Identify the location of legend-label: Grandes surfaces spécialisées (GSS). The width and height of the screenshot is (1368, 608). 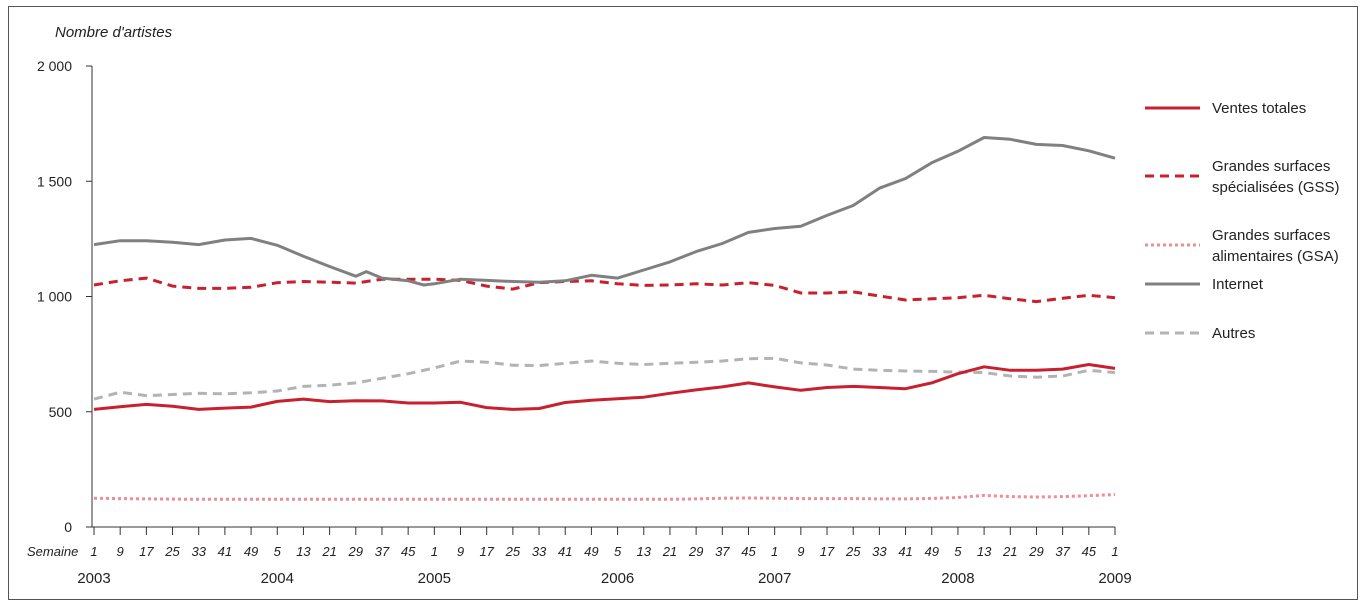
(1276, 177).